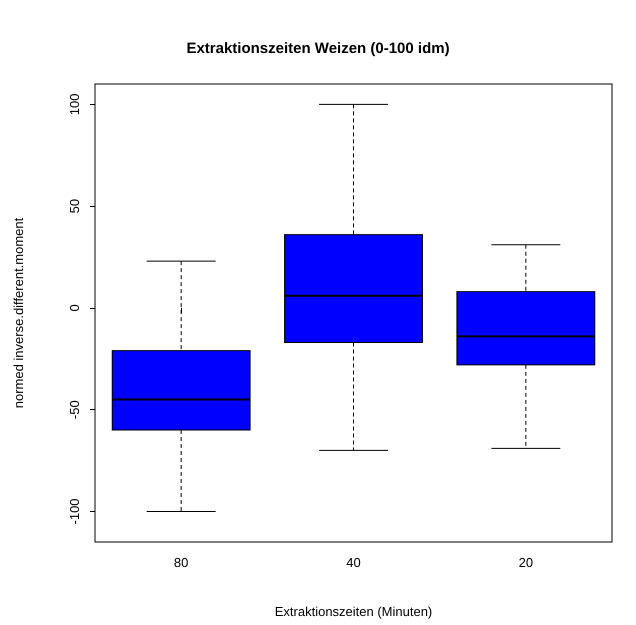  I want to click on y-tick-label: 0, so click(74, 308).